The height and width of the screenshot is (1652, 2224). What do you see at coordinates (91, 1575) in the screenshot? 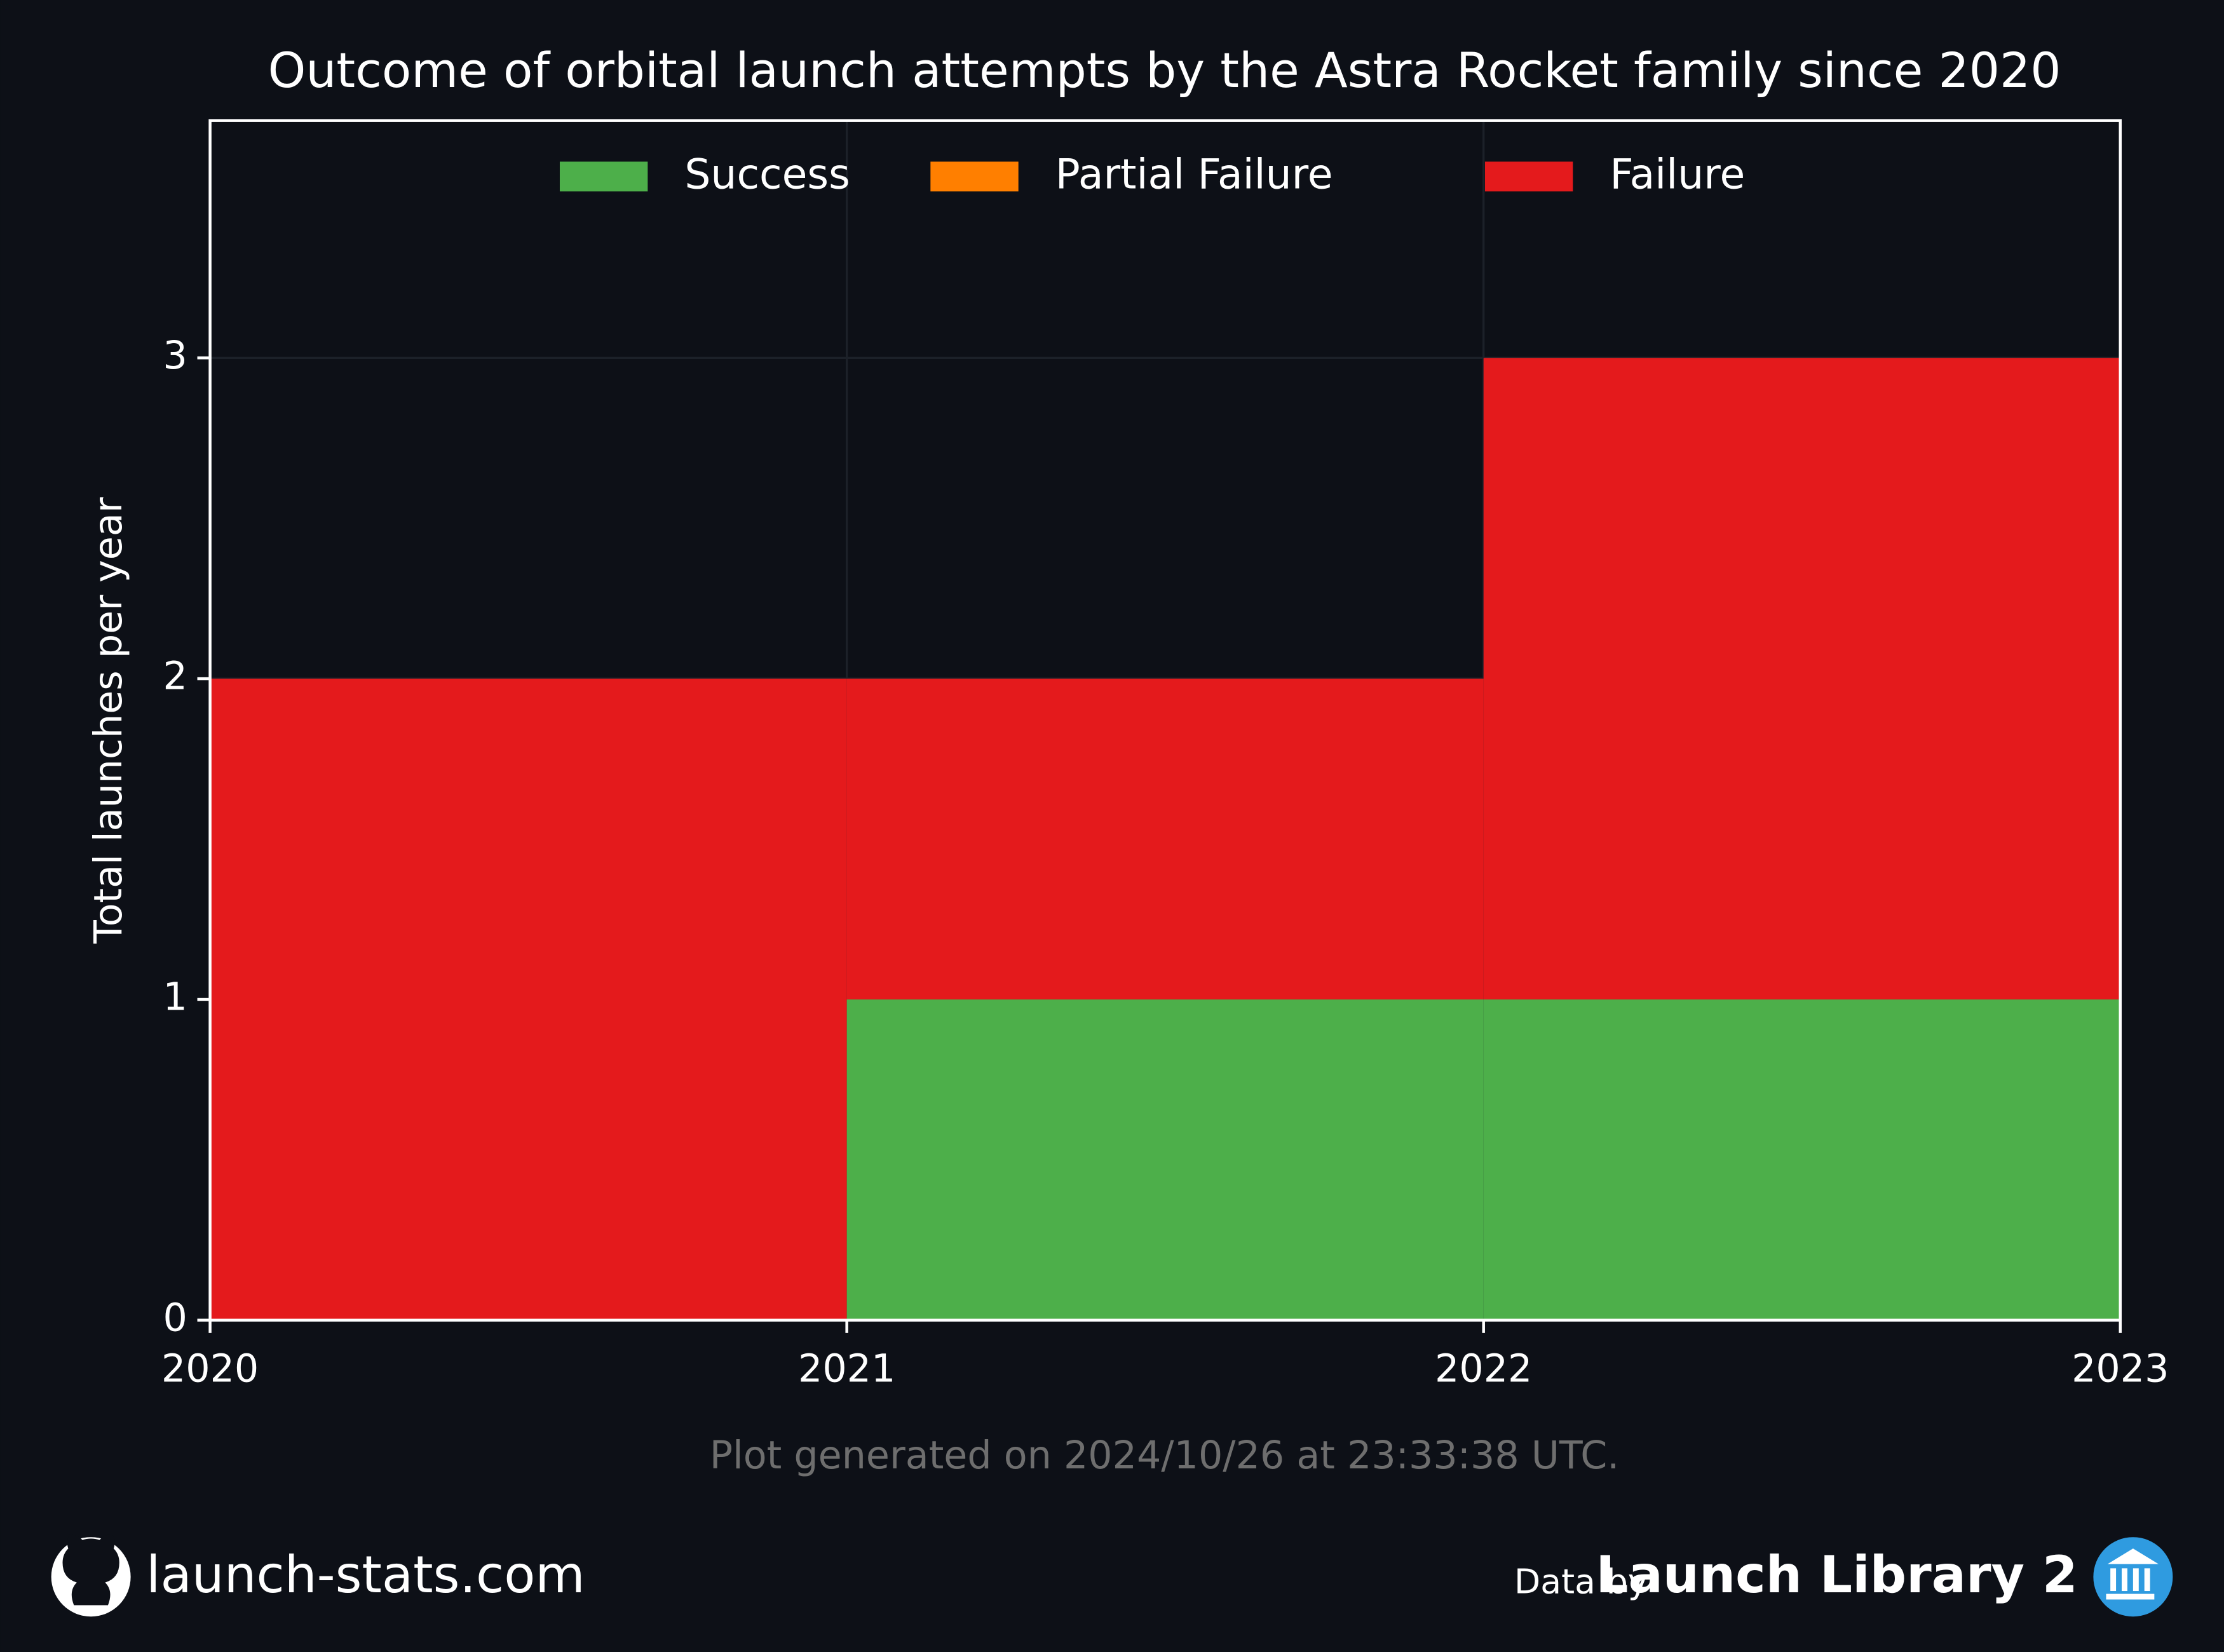
I see `github-icon` at bounding box center [91, 1575].